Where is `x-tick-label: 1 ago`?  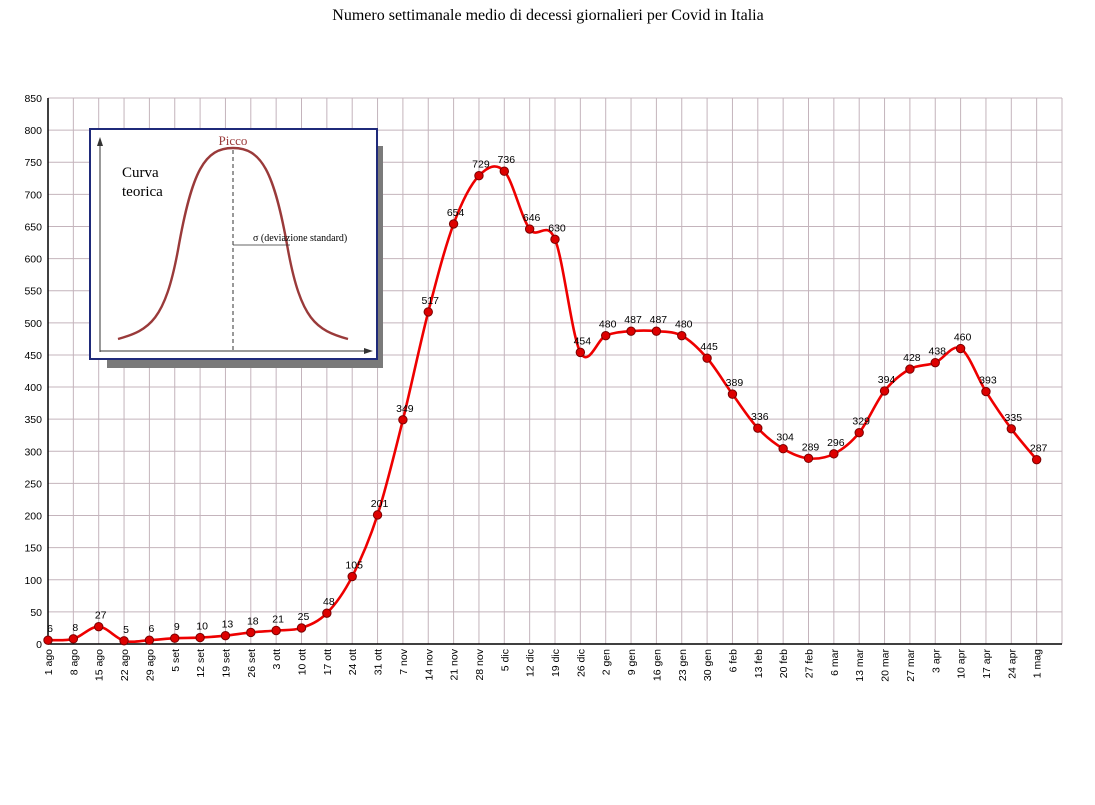
x-tick-label: 1 ago is located at coordinates (49, 662).